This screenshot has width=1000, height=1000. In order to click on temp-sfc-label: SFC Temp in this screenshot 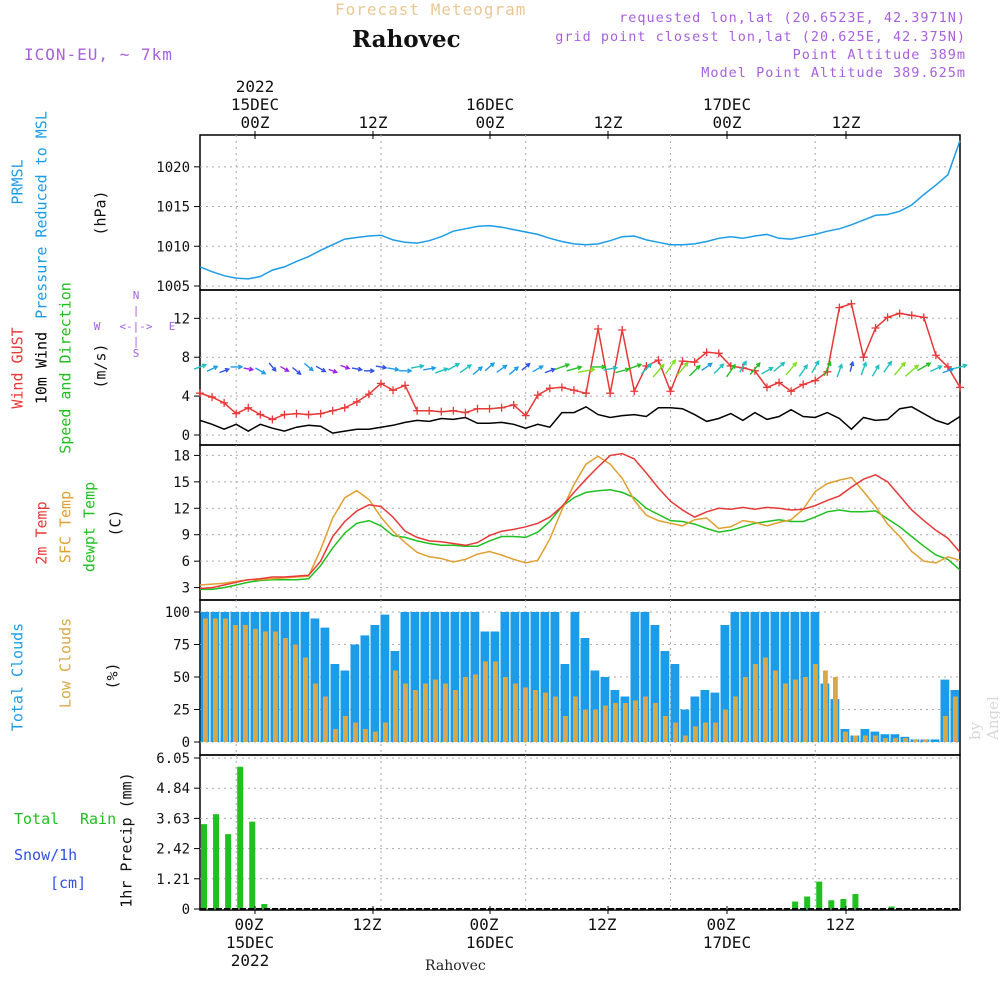, I will do `click(66, 527)`.